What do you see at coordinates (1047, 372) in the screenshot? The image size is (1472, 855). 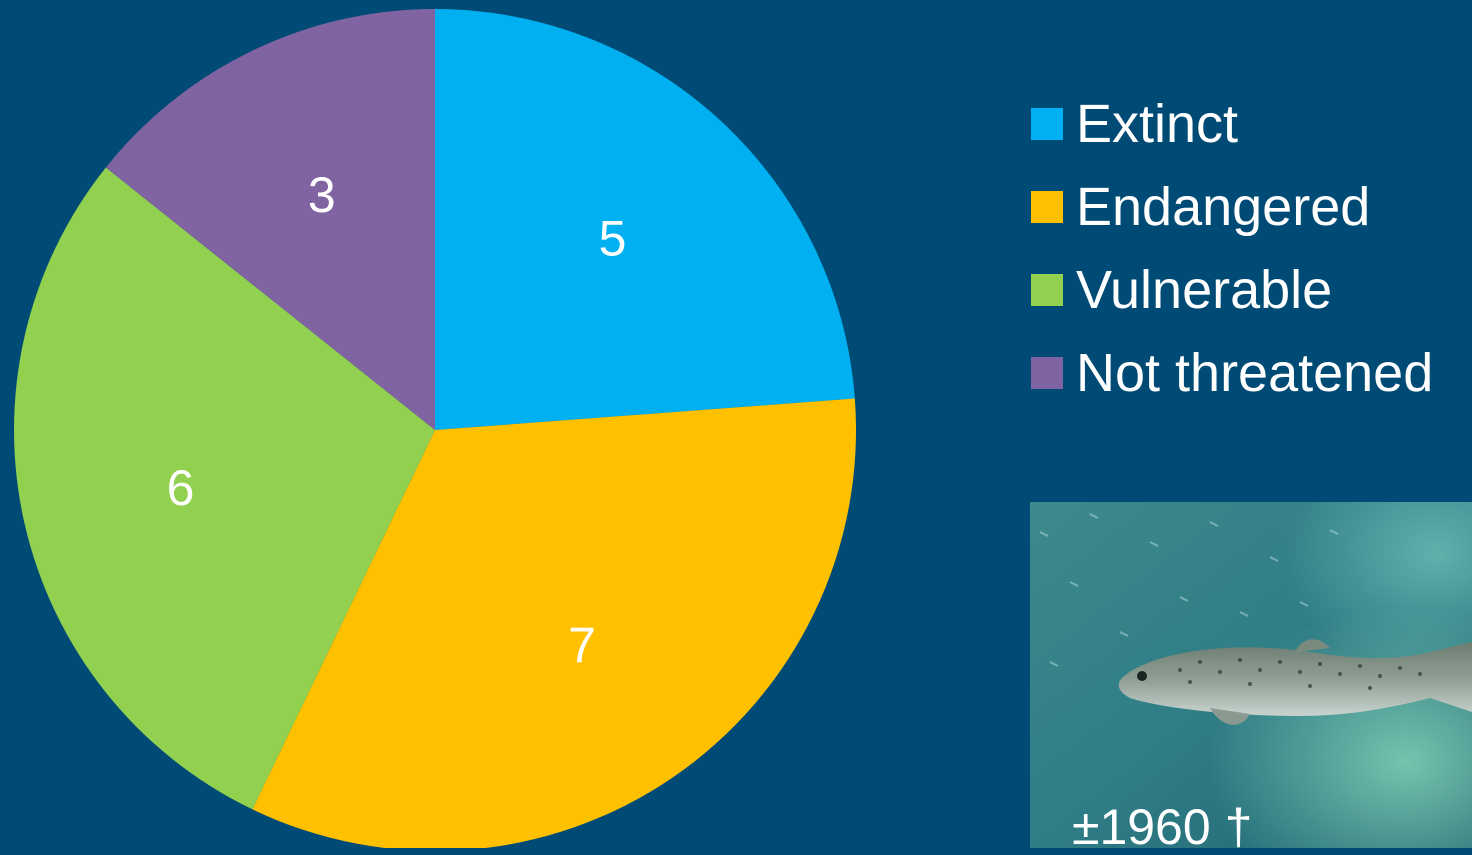 I see `legend-swatch-not-threatened` at bounding box center [1047, 372].